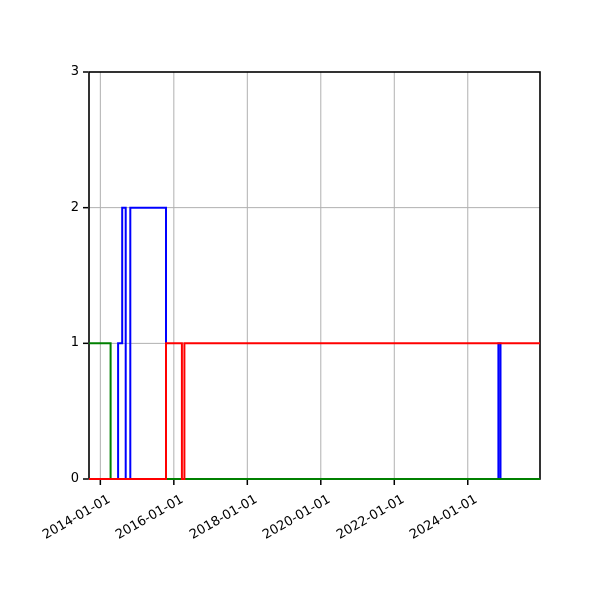  Describe the element at coordinates (74, 71) in the screenshot. I see `y-tick-label: 3` at that location.